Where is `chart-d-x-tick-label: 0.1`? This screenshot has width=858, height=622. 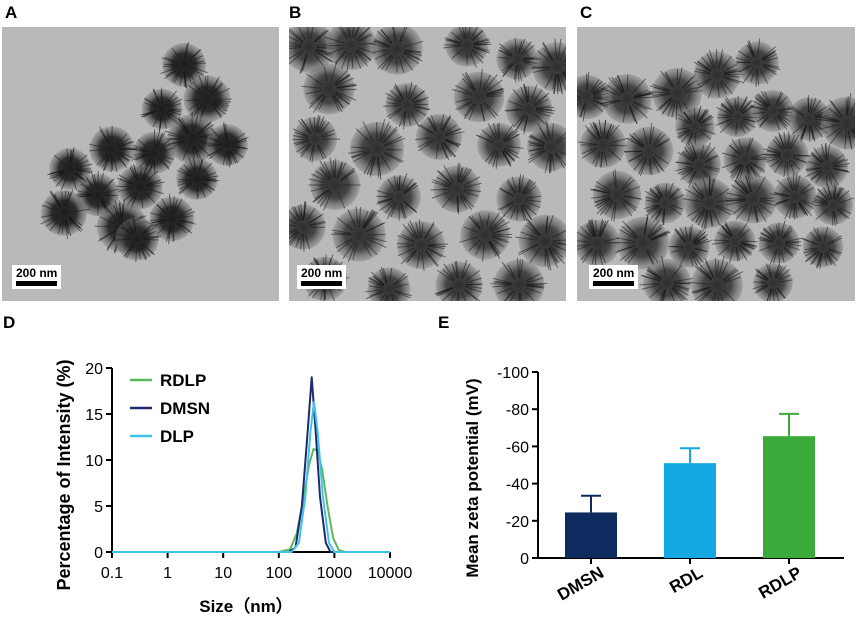
chart-d-x-tick-label: 0.1 is located at coordinates (112, 573).